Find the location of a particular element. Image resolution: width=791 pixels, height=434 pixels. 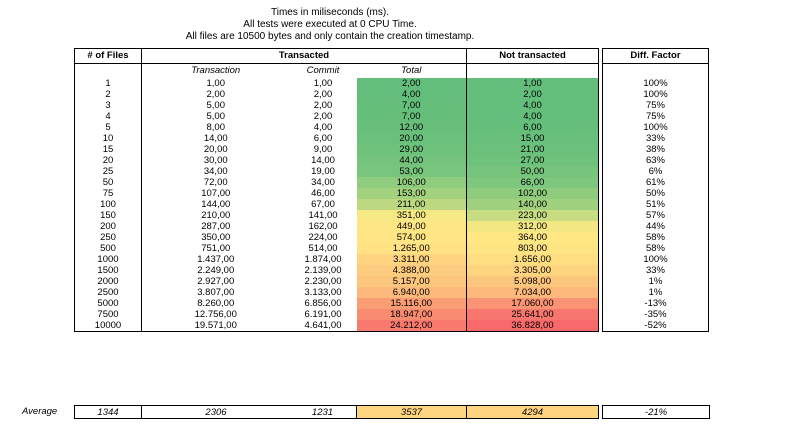

cell-commit: 67,00 is located at coordinates (323, 204).